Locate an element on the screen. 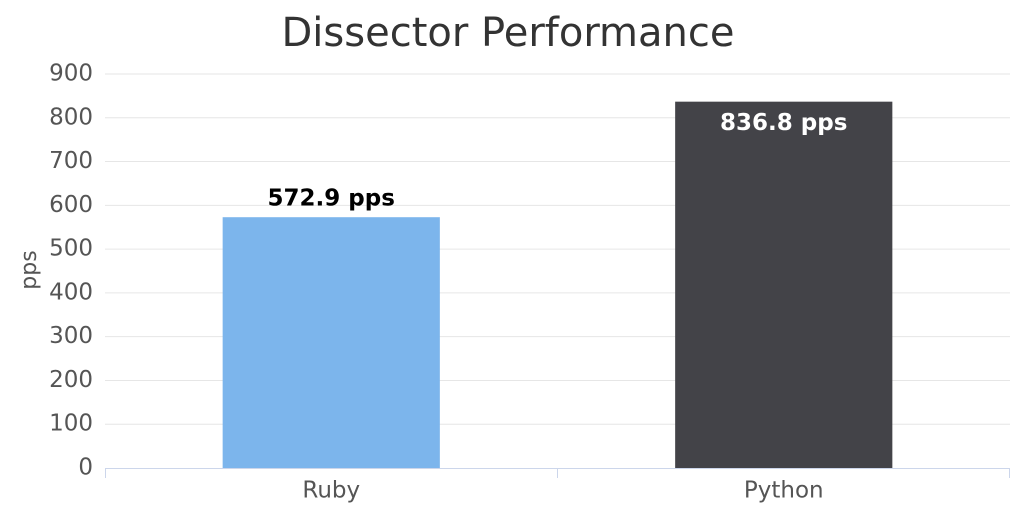 The height and width of the screenshot is (512, 1024). data-label: 572.9 pps is located at coordinates (331, 199).